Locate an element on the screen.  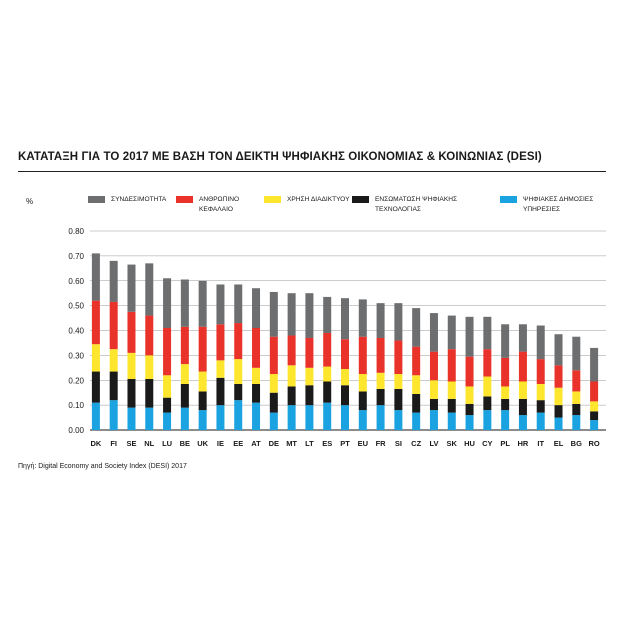
x-tick-label: UK is located at coordinates (202, 443).